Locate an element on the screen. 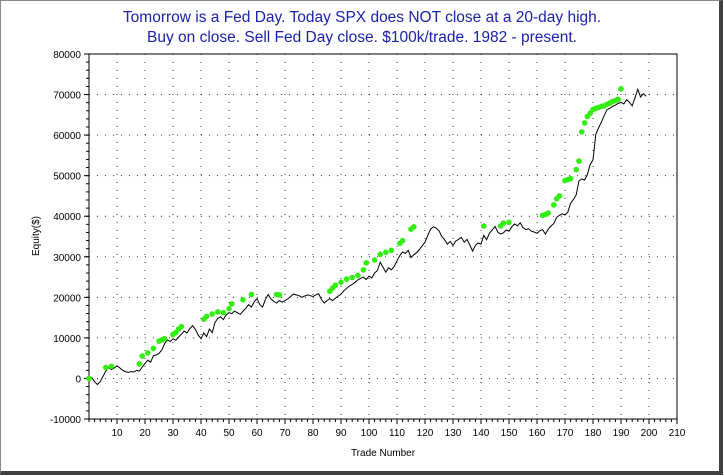 Image resolution: width=724 pixels, height=476 pixels. x-tick-label: 110 is located at coordinates (397, 433).